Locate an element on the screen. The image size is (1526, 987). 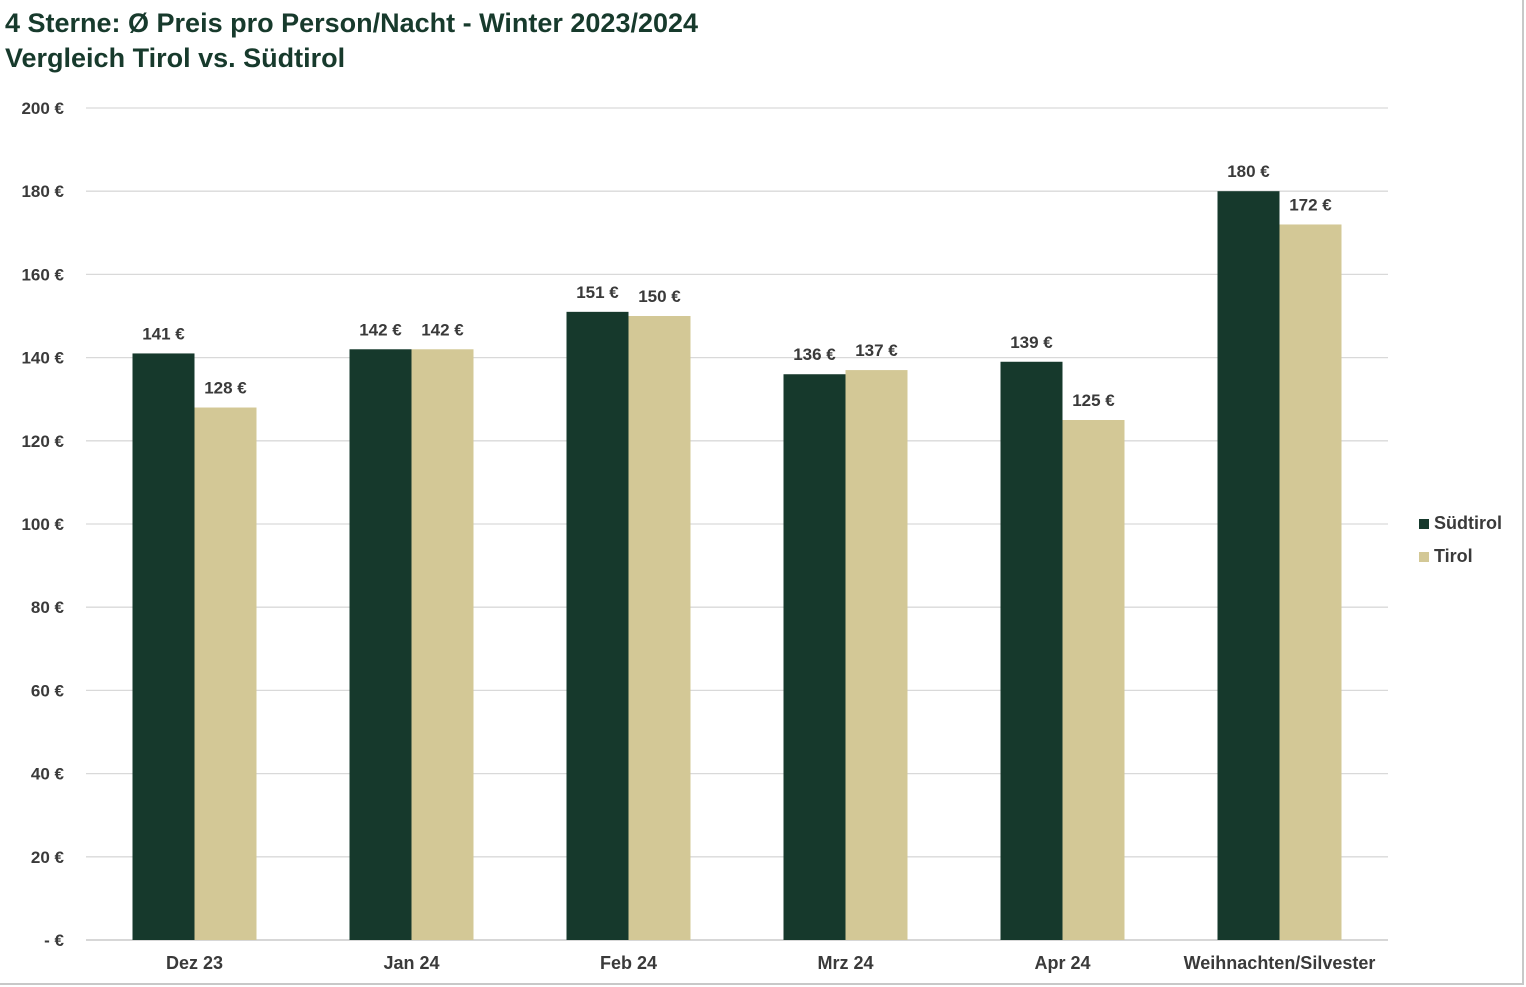
data-label: 151 € is located at coordinates (597, 292).